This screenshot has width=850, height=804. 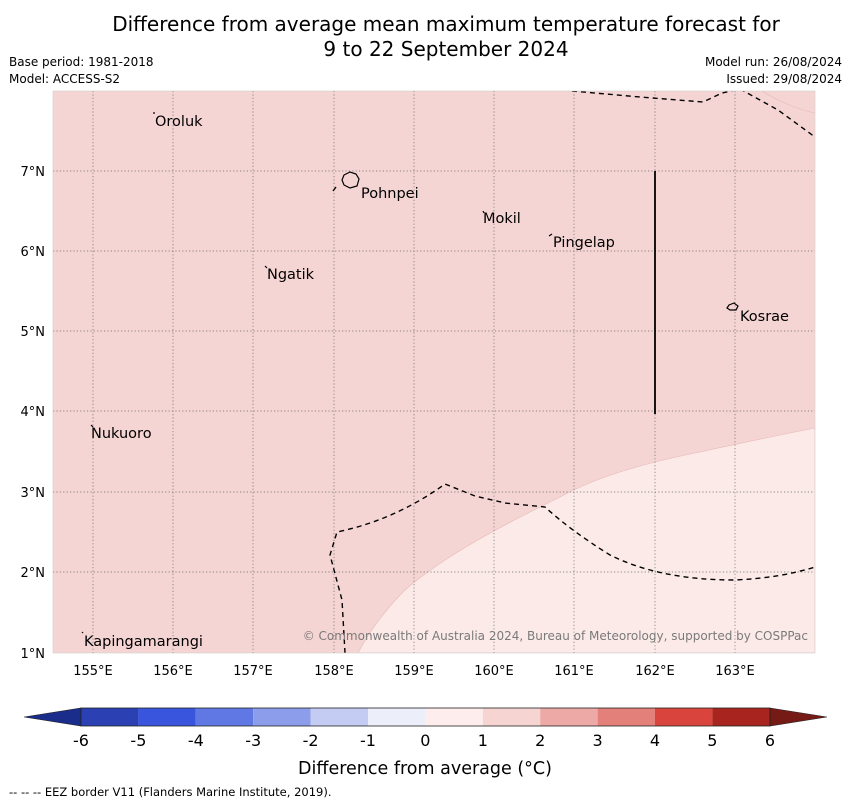 What do you see at coordinates (82, 632) in the screenshot?
I see `kapingamarangi-atoll` at bounding box center [82, 632].